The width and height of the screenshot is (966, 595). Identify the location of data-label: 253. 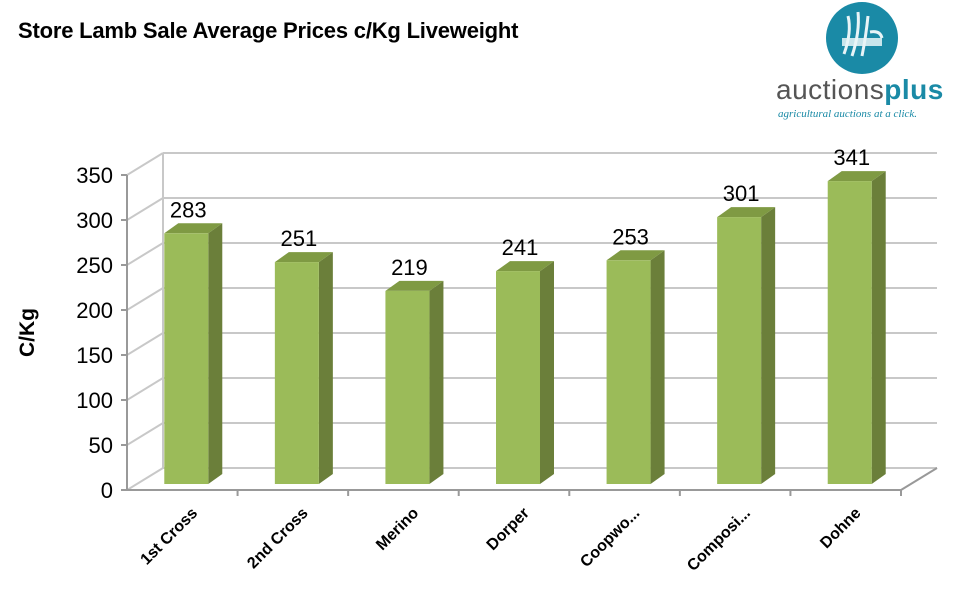
(630, 236).